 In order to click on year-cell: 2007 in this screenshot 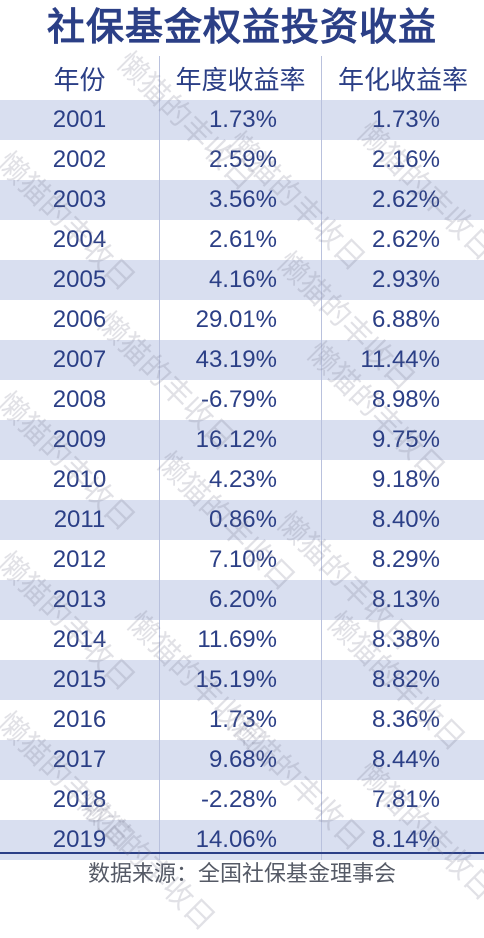, I will do `click(80, 360)`.